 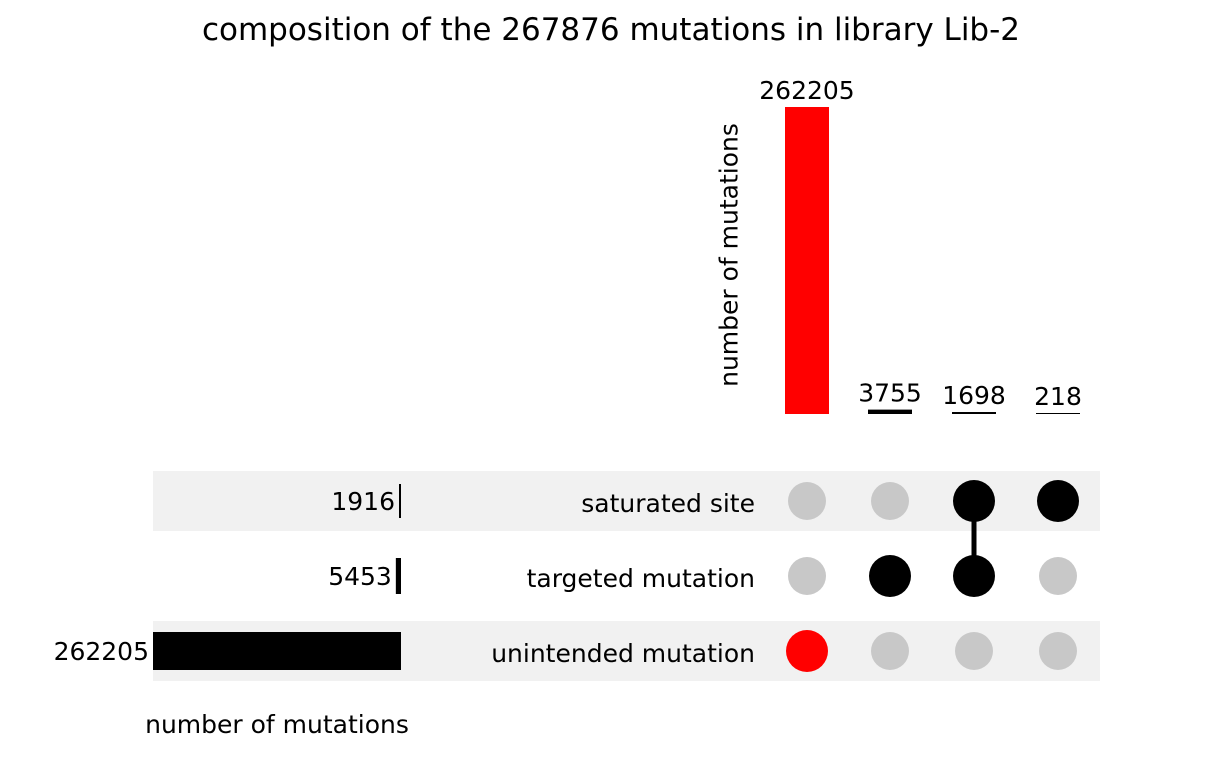 I want to click on set-size-x-axis-label: number of mutations, so click(x=277, y=724).